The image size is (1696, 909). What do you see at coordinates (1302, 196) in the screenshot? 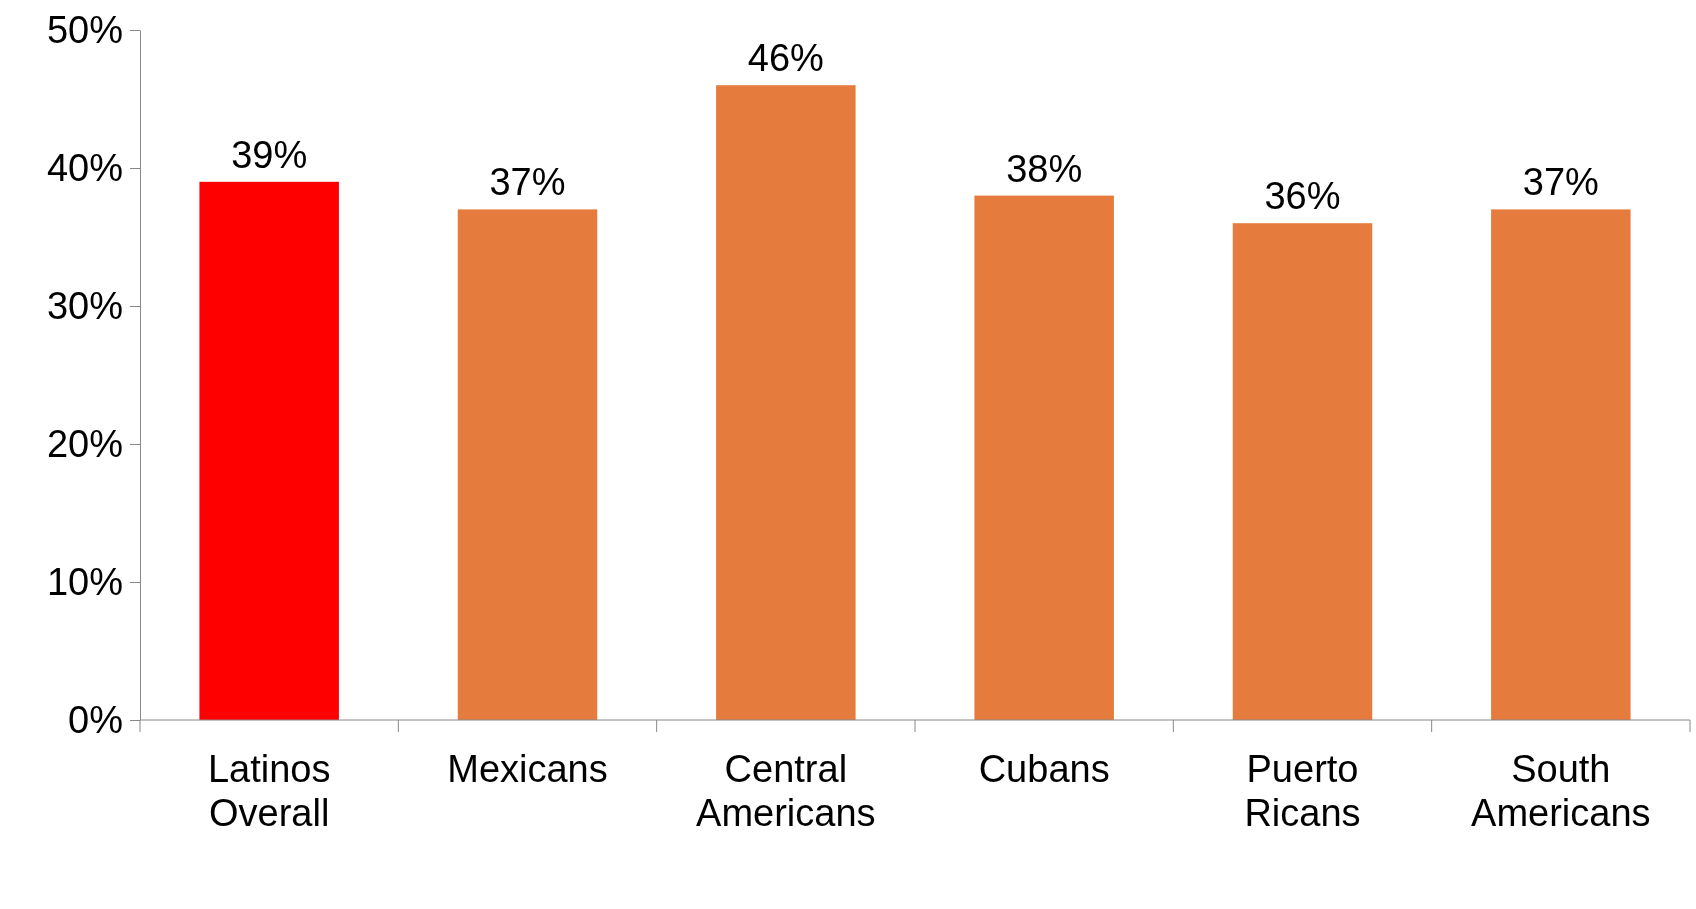
I see `data-label: 36%` at bounding box center [1302, 196].